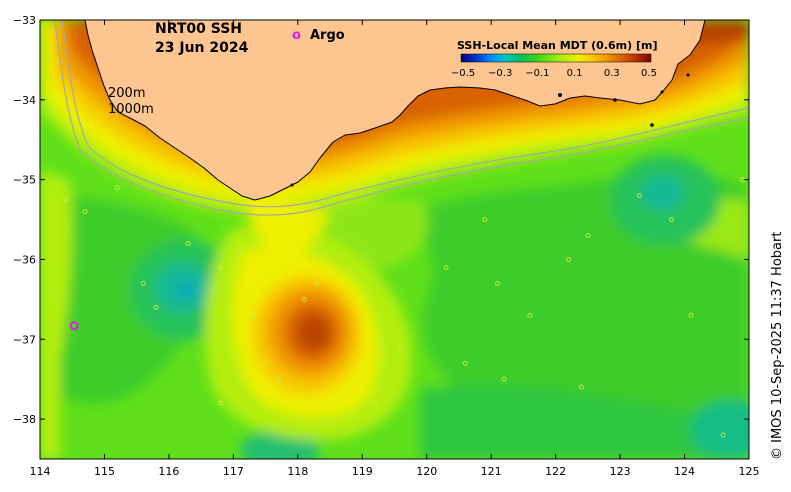  I want to click on argo-markers, so click(74, 326).